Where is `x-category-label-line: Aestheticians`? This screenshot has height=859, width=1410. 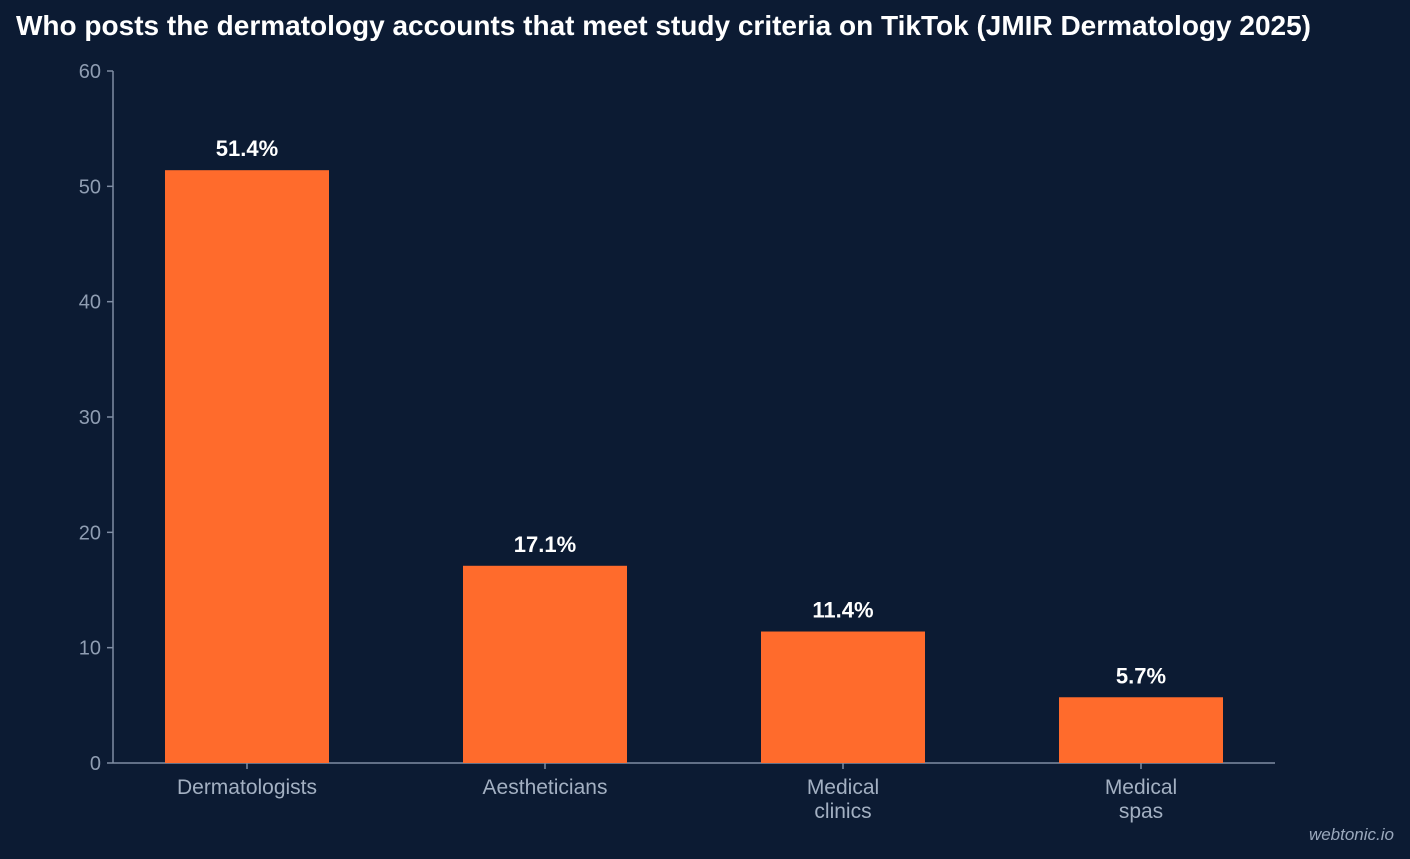
x-category-label-line: Aestheticians is located at coordinates (545, 787).